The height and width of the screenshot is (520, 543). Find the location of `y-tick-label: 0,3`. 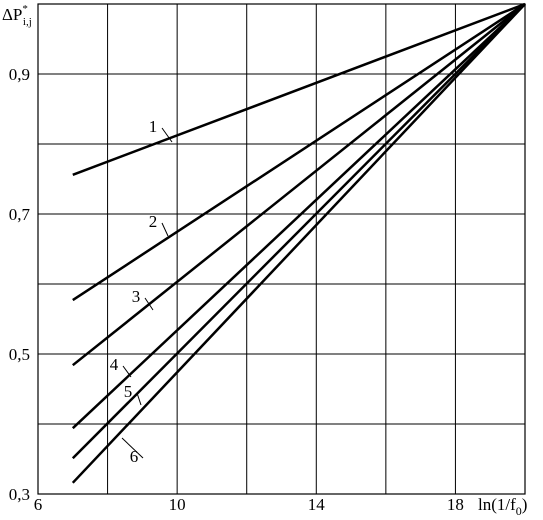

y-tick-label: 0,3 is located at coordinates (19, 494).